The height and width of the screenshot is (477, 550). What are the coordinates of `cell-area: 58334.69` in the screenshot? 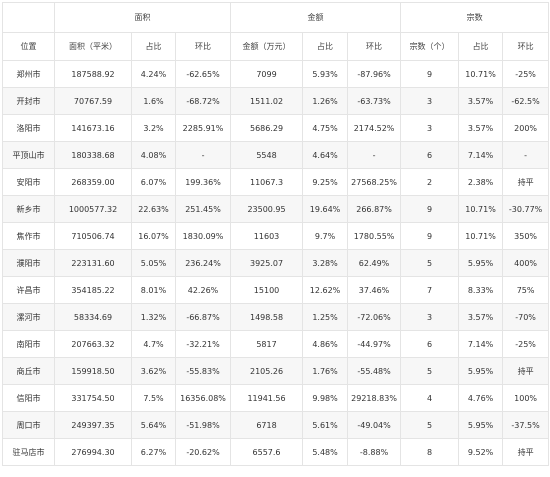 It's located at (93, 317).